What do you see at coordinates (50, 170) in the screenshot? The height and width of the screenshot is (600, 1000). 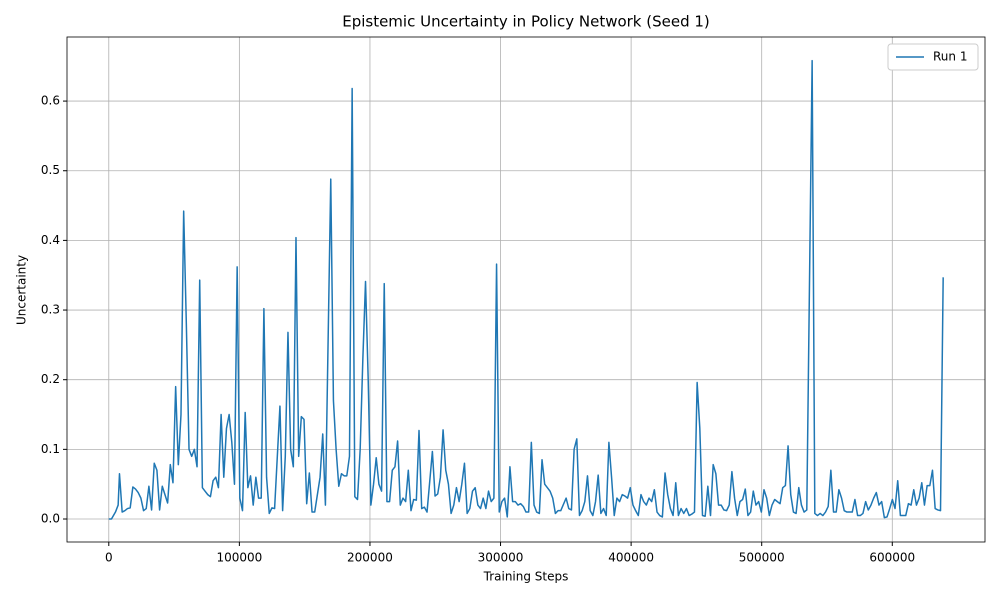 I see `y-tick-label: 0.5` at bounding box center [50, 170].